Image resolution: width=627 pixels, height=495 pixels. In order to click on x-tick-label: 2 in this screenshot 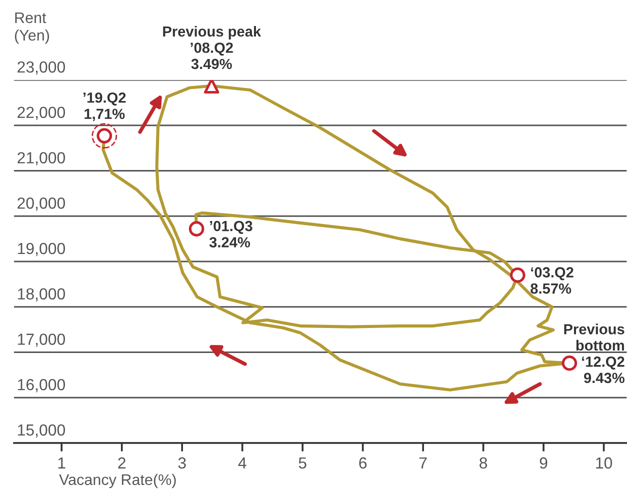, I will do `click(122, 462)`.